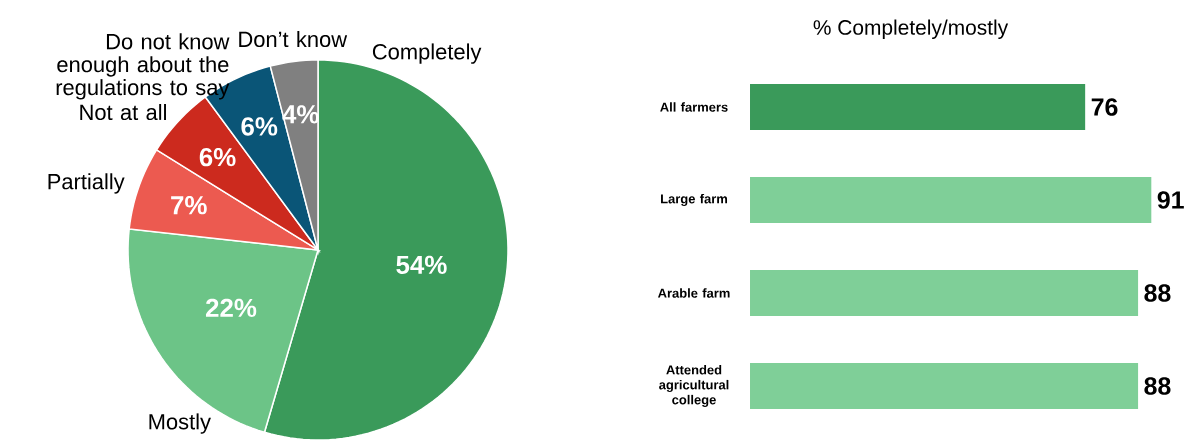  What do you see at coordinates (1170, 200) in the screenshot?
I see `data-label: 91` at bounding box center [1170, 200].